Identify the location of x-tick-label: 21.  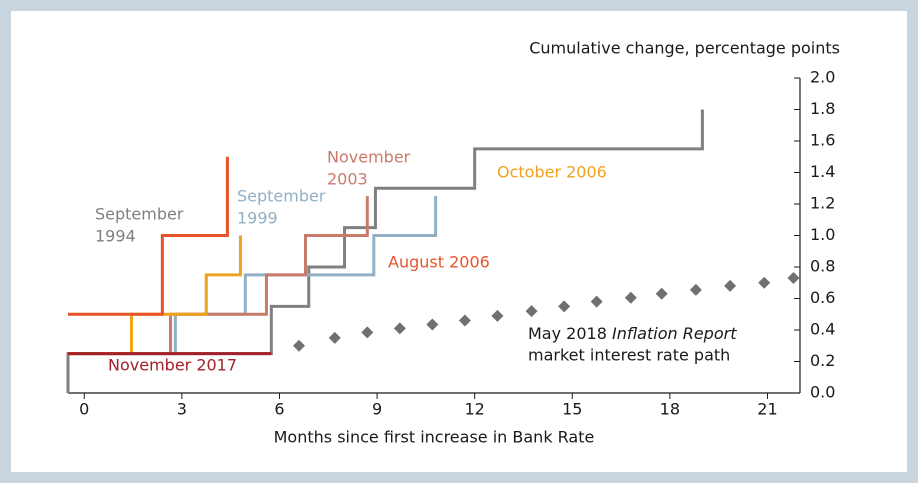
(767, 409).